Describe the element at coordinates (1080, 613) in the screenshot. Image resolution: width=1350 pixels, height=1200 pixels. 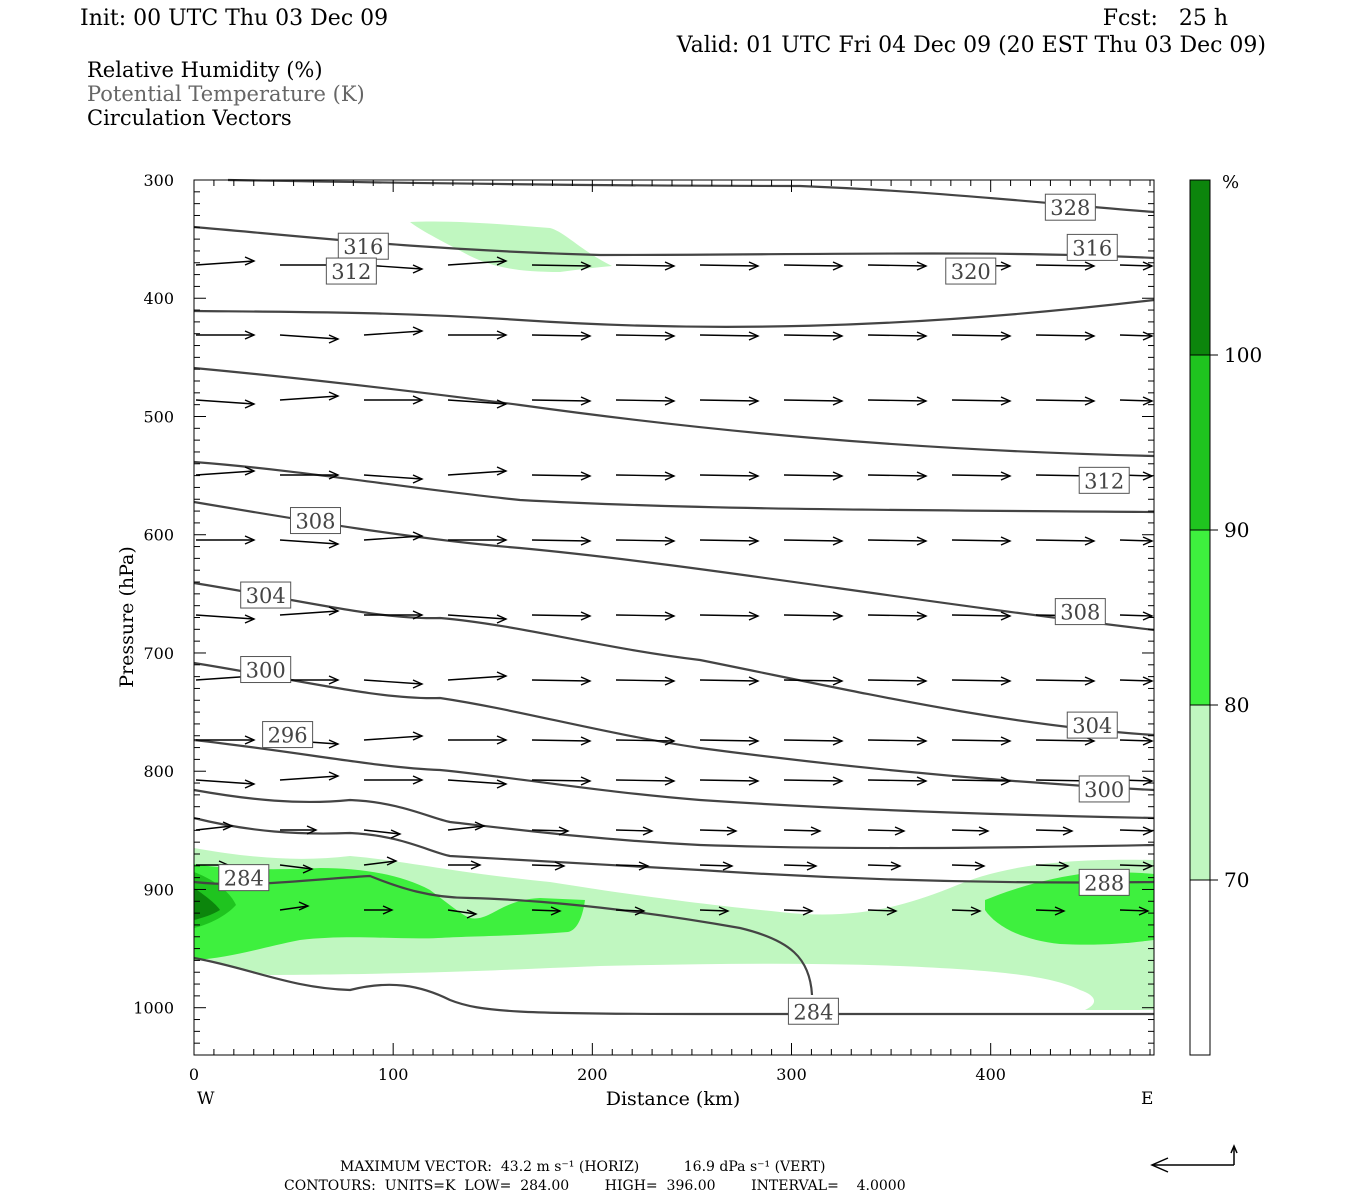
I see `theta-label: 308` at that location.